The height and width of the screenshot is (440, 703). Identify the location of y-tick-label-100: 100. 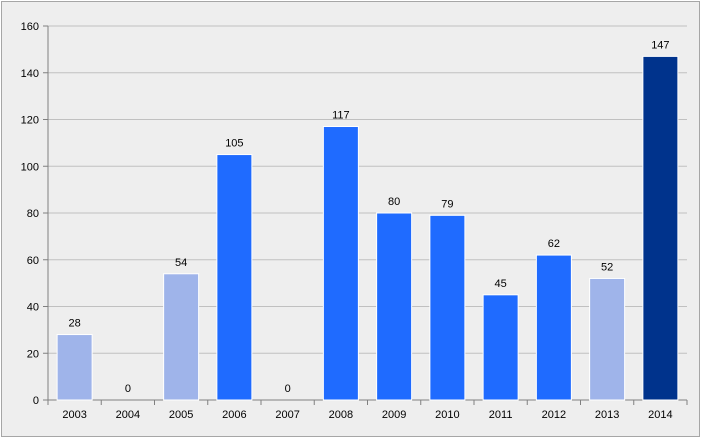
(30, 167).